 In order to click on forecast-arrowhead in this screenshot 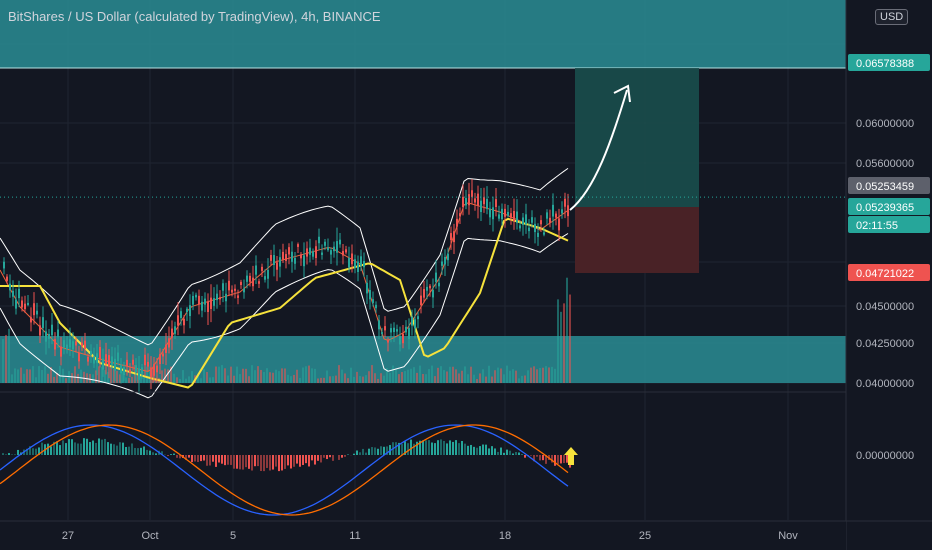, I will do `click(622, 93)`.